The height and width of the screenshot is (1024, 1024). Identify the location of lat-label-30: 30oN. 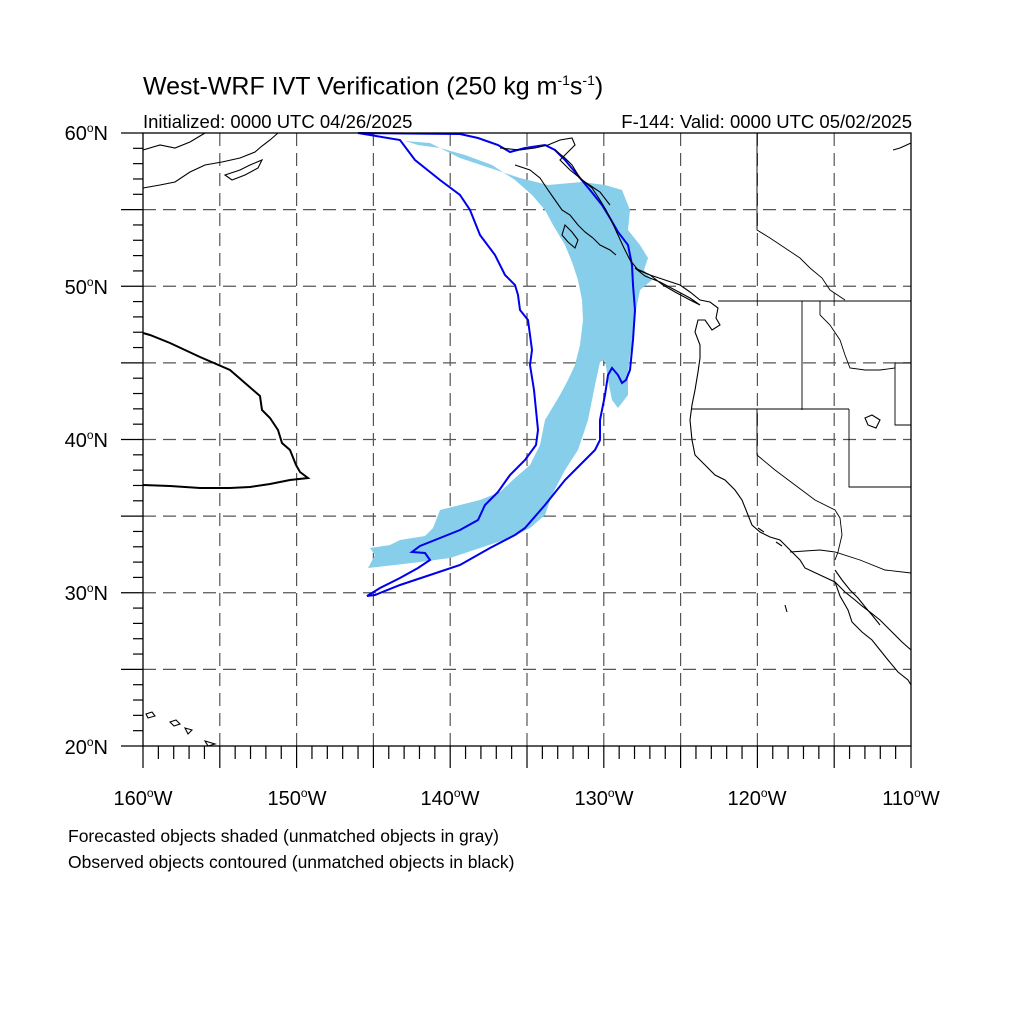
(86, 593).